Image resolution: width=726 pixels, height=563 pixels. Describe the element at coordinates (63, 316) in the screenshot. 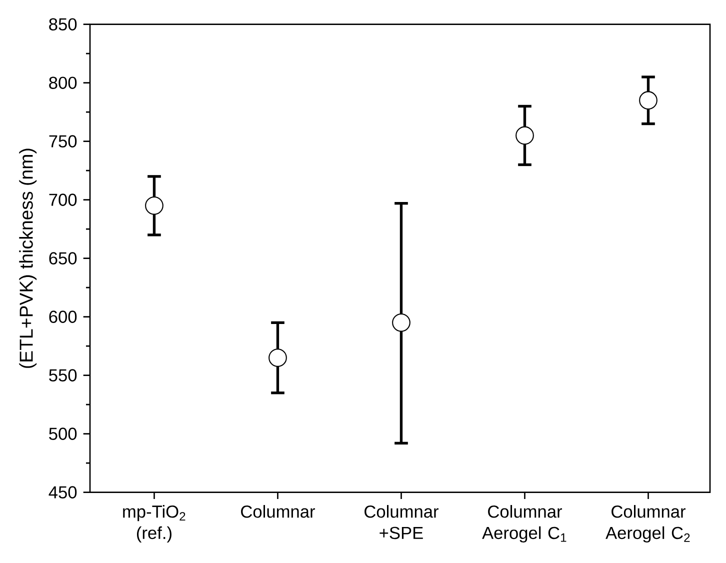

I see `y-tick-label: 600` at that location.